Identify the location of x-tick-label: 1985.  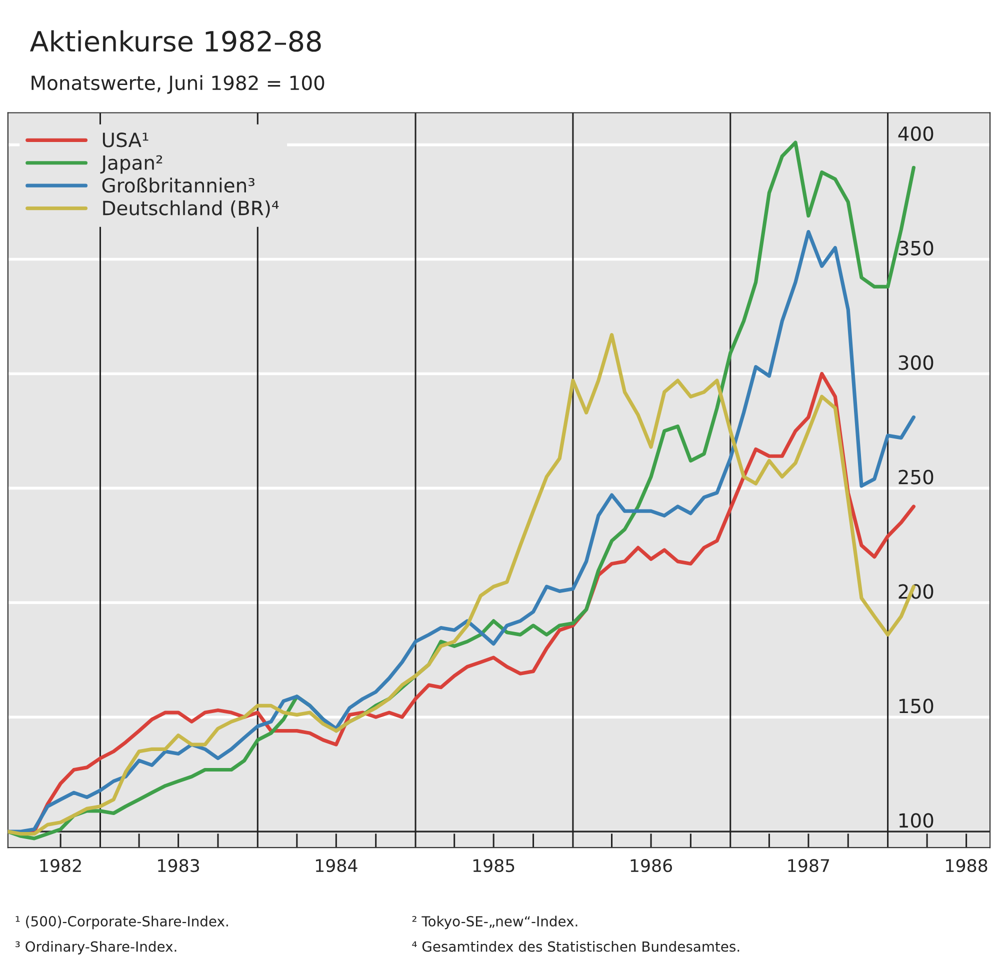
(493, 865).